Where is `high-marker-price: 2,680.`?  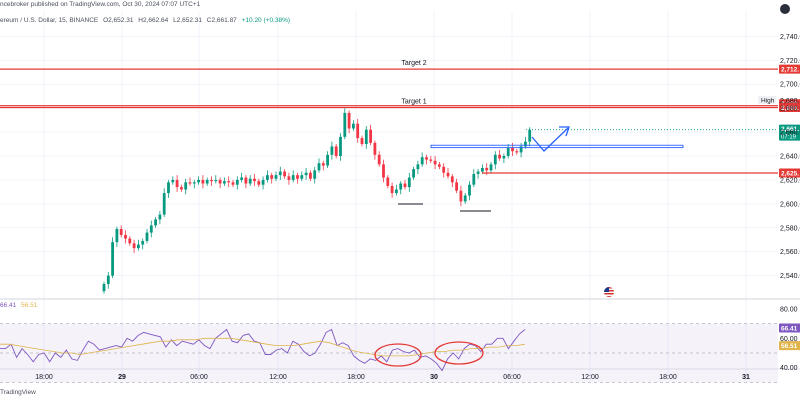
high-marker-price: 2,680. is located at coordinates (790, 101).